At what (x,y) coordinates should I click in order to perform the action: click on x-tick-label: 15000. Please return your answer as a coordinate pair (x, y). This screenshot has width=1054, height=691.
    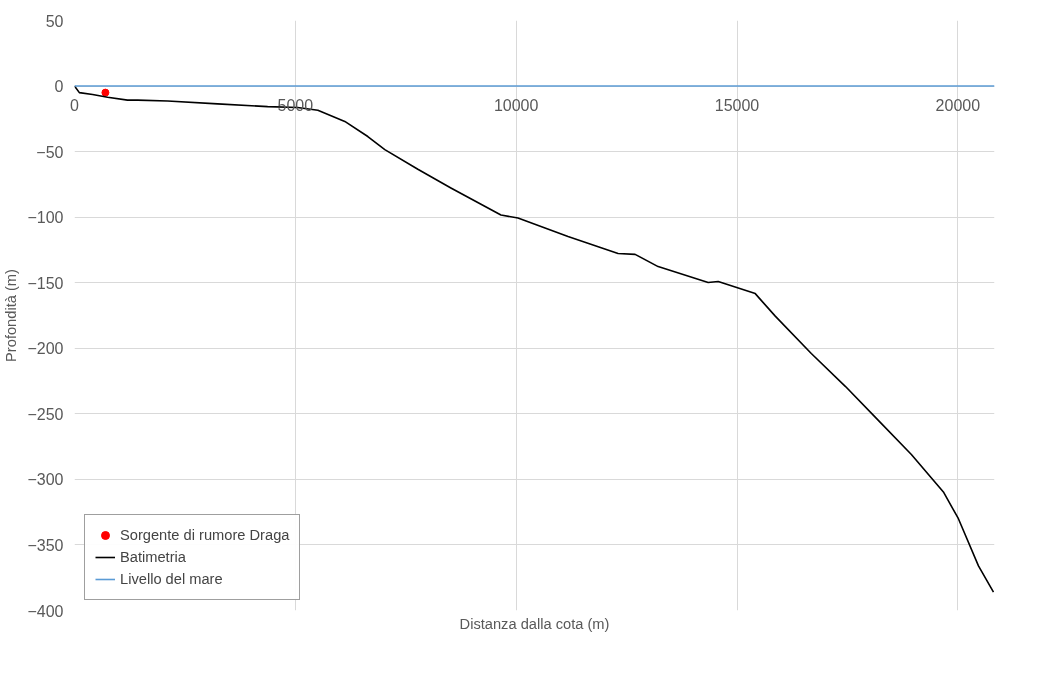
    Looking at the image, I should click on (737, 105).